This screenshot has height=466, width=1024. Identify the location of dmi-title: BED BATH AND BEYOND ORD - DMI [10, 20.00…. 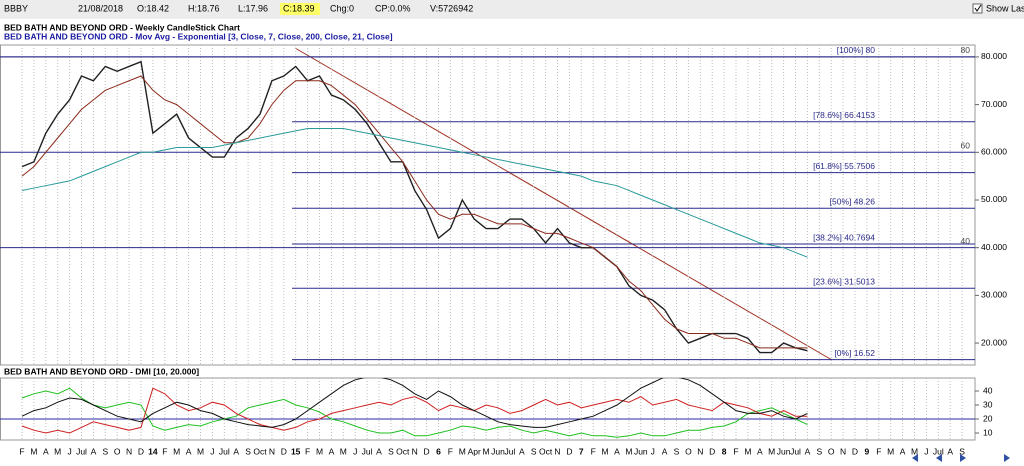
(101, 371).